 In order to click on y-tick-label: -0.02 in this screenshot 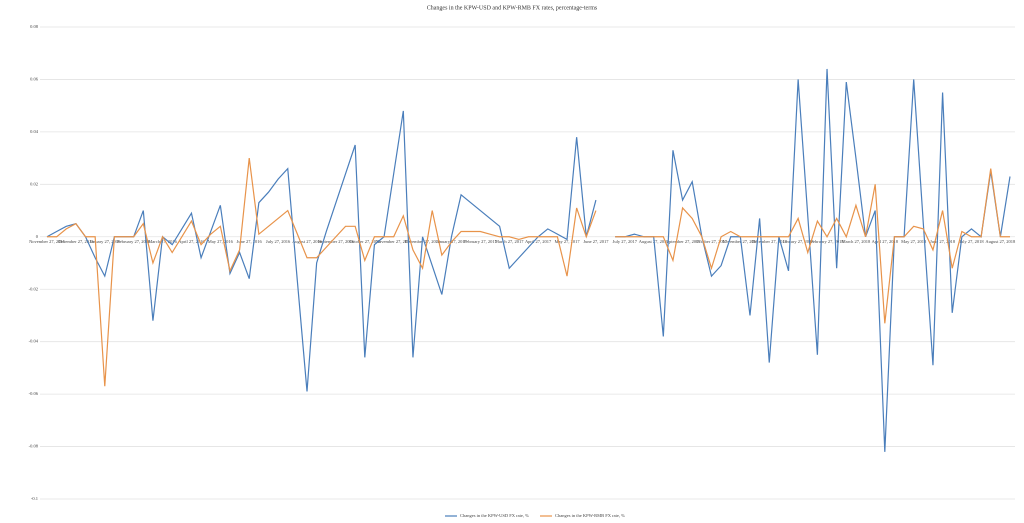, I will do `click(33, 288)`.